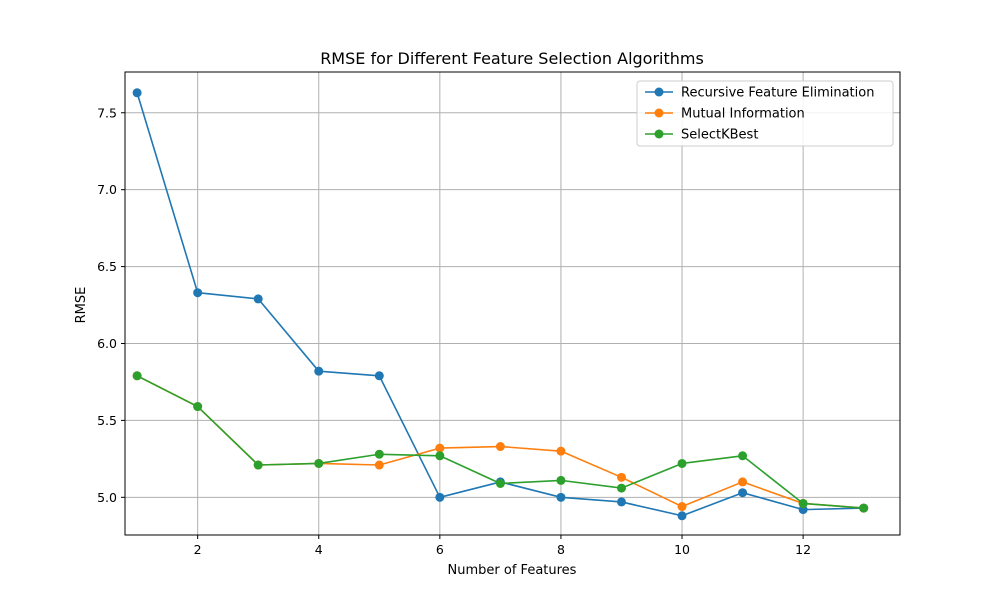 Image resolution: width=1000 pixels, height=600 pixels. Describe the element at coordinates (561, 549) in the screenshot. I see `x-tick-label: 8` at that location.